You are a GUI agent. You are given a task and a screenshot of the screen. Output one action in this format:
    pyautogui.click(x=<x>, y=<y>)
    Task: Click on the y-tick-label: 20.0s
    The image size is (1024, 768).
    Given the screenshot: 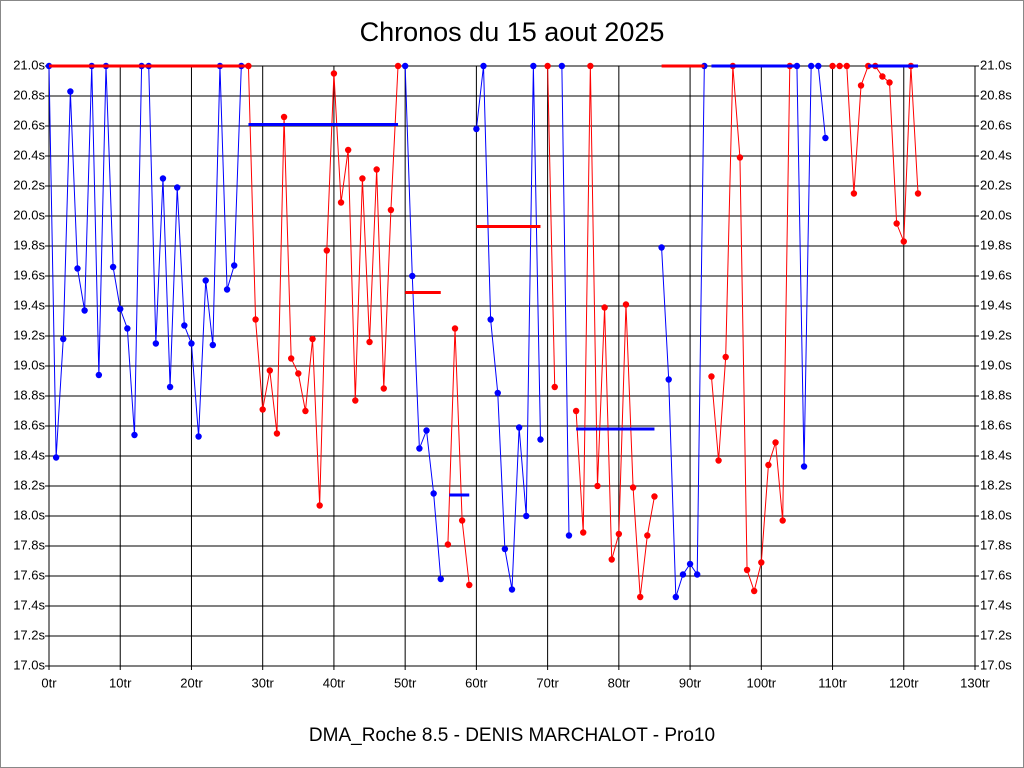 What is the action you would take?
    pyautogui.click(x=29, y=214)
    